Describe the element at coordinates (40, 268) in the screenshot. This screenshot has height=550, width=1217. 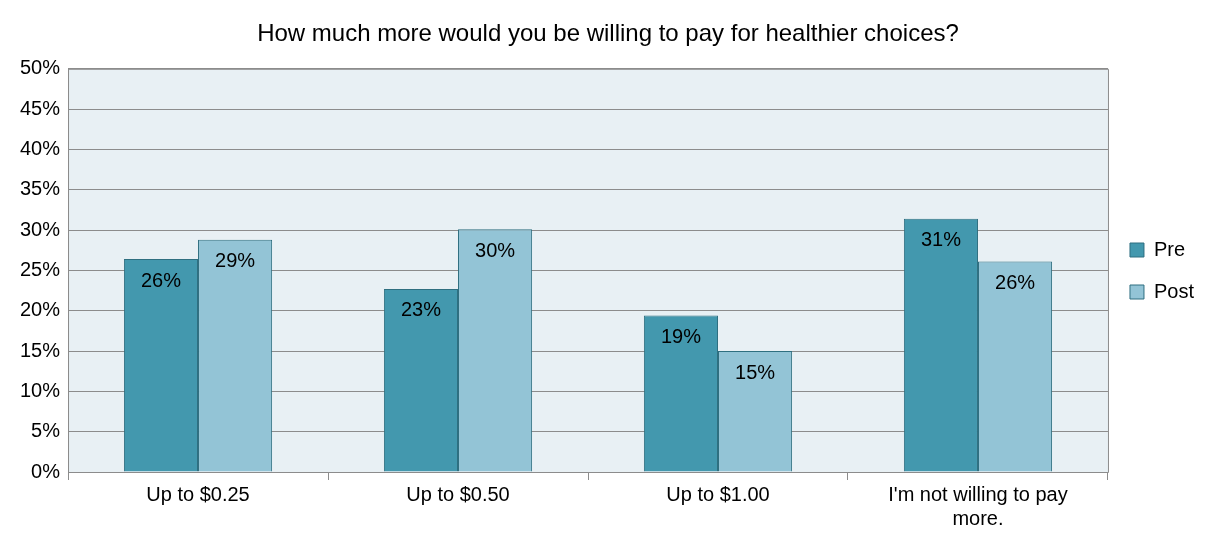
I see `y-tick-label: 25%` at that location.